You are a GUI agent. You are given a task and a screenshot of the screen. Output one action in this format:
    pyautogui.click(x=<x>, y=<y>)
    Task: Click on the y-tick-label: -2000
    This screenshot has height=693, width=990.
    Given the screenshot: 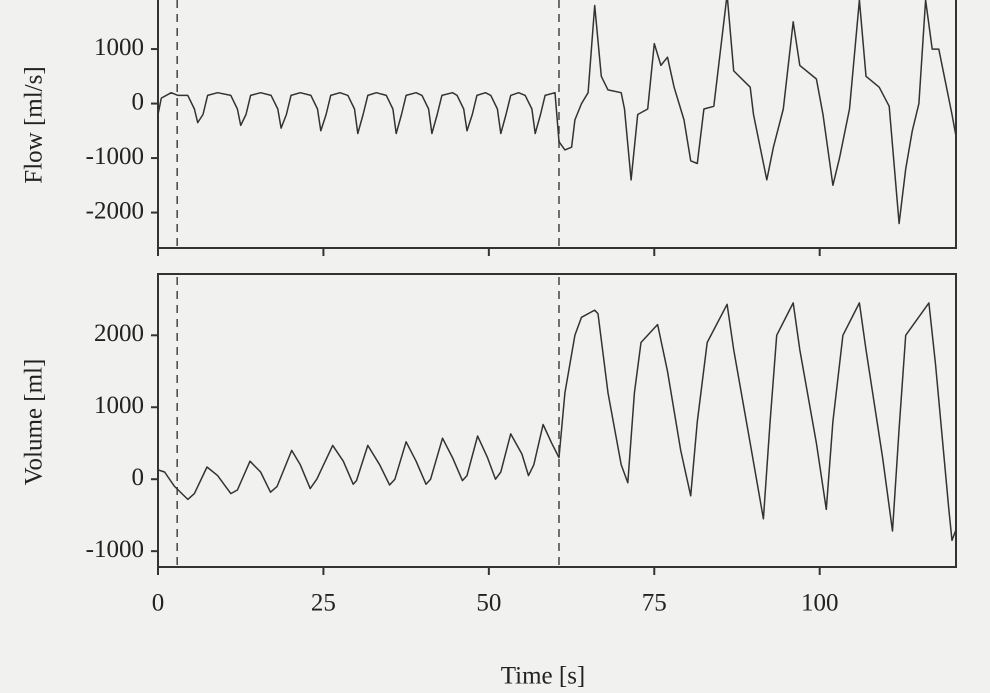 What is the action you would take?
    pyautogui.click(x=115, y=210)
    